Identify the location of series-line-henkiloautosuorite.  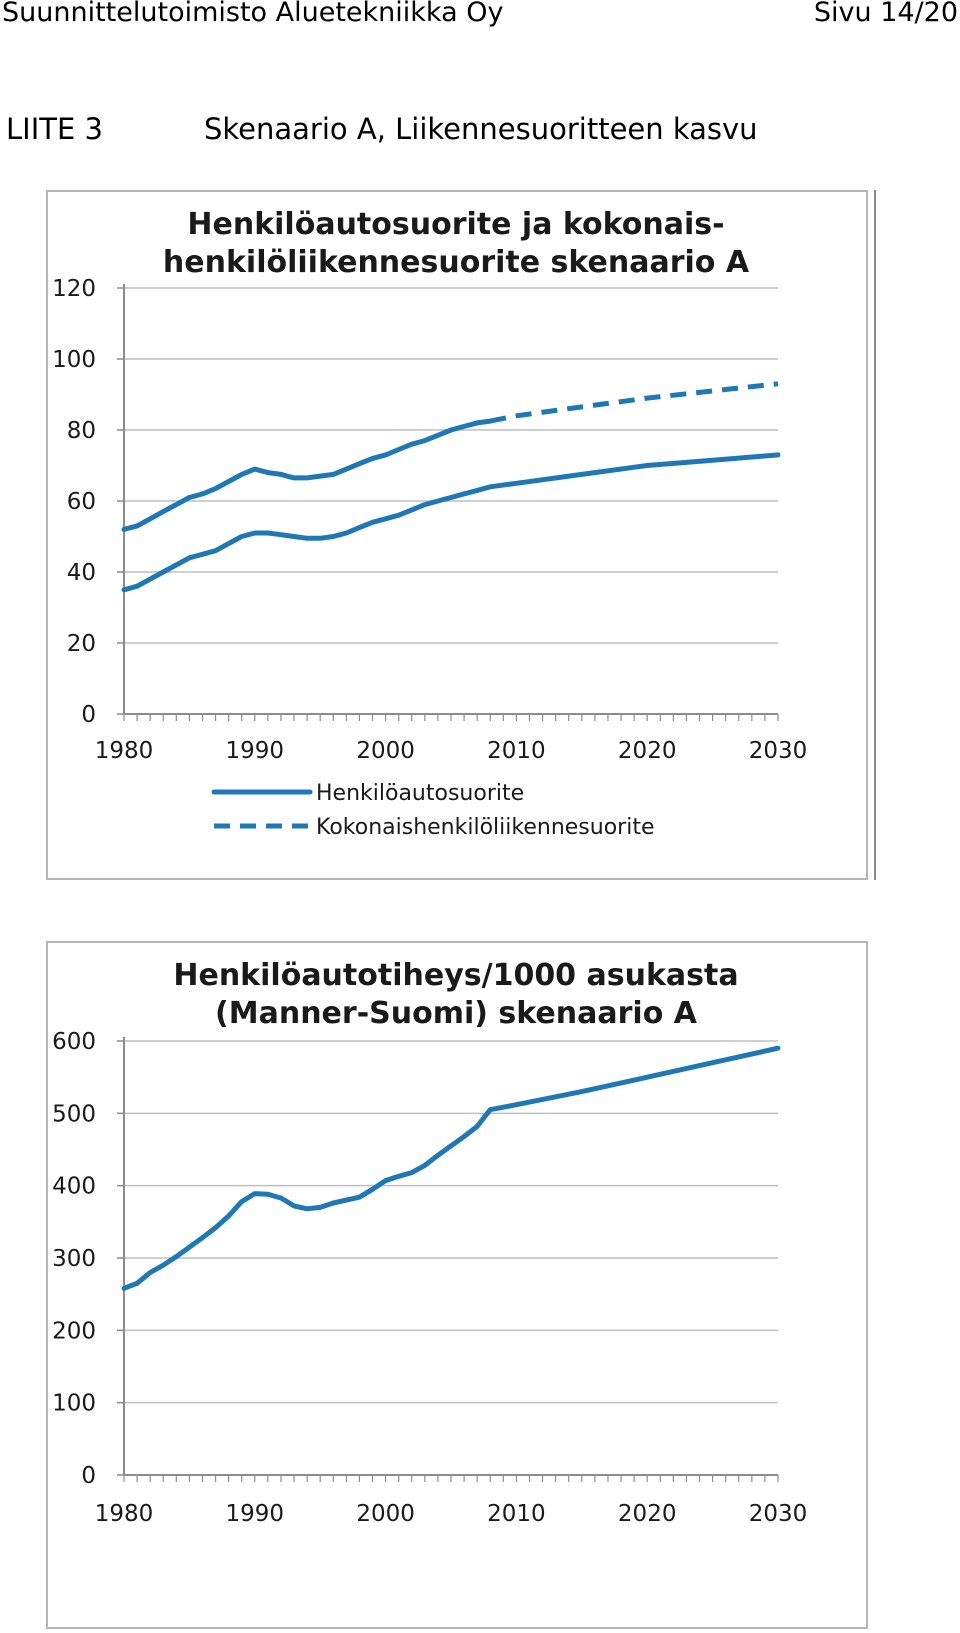
(451, 522).